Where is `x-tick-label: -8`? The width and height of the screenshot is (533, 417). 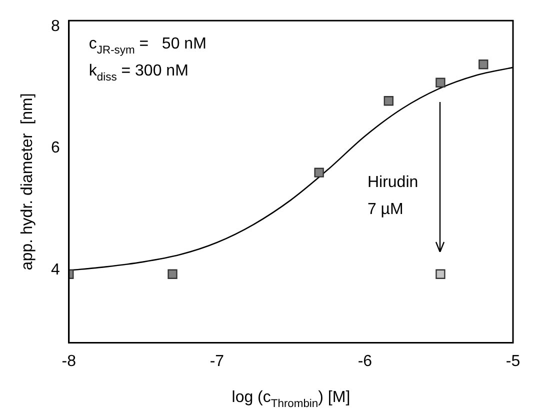
x-tick-label: -8 is located at coordinates (69, 361).